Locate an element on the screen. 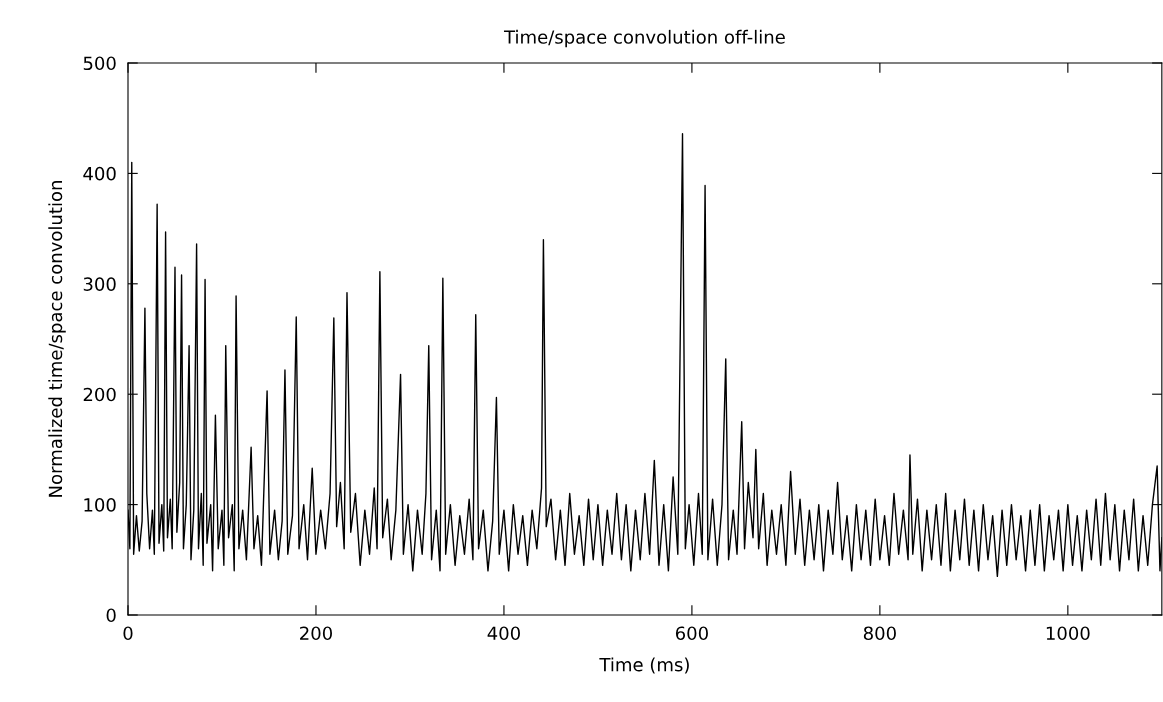 This screenshot has width=1163, height=702. y-tick-label: 300 is located at coordinates (99, 284).